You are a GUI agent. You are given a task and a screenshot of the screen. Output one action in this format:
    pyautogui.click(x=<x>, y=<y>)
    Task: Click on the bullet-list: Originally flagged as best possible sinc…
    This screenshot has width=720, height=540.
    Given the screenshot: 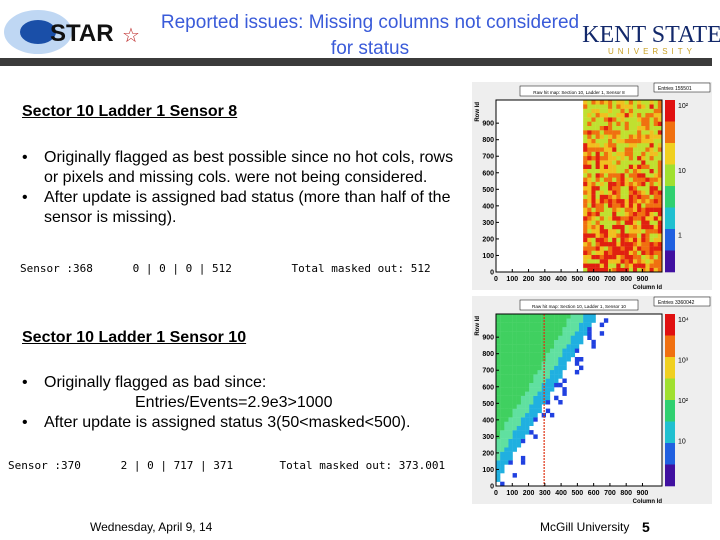 What is the action you would take?
    pyautogui.click(x=244, y=188)
    